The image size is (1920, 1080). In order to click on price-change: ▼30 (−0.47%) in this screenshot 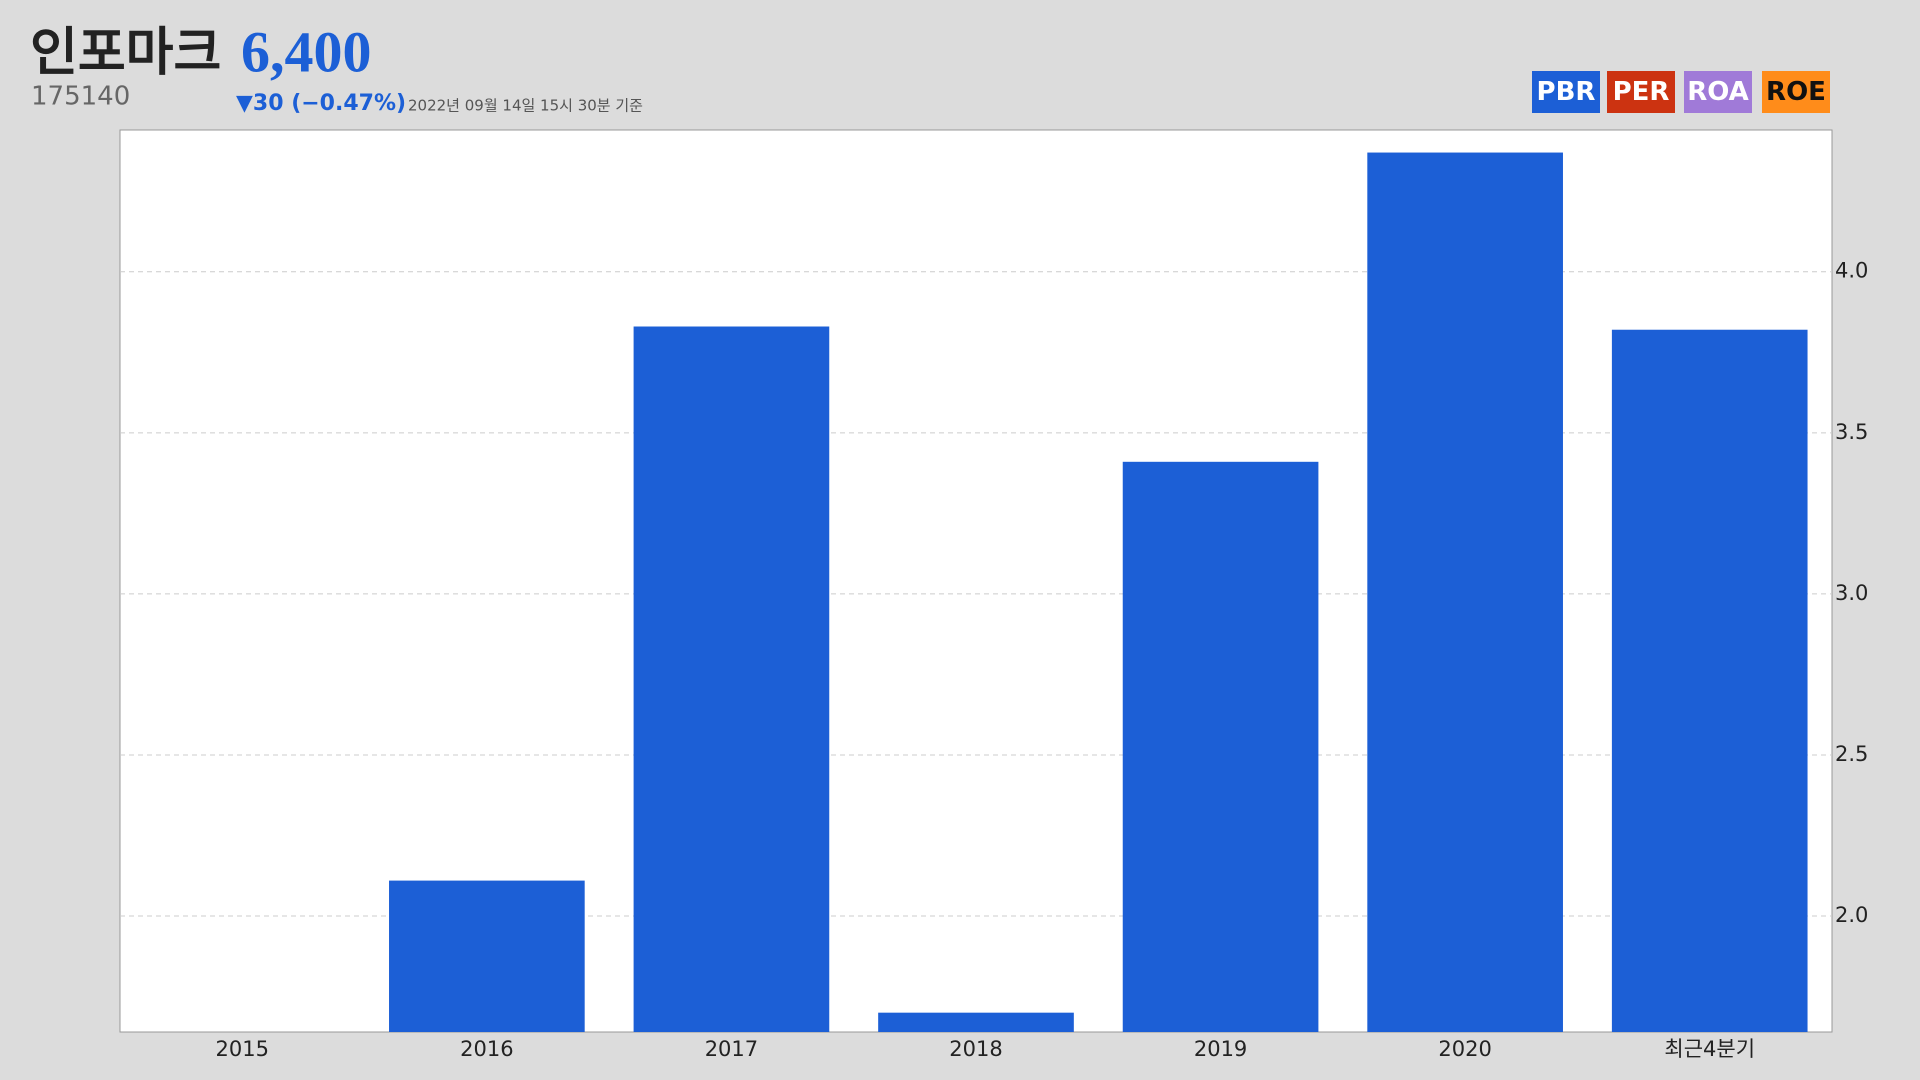, I will do `click(321, 103)`.